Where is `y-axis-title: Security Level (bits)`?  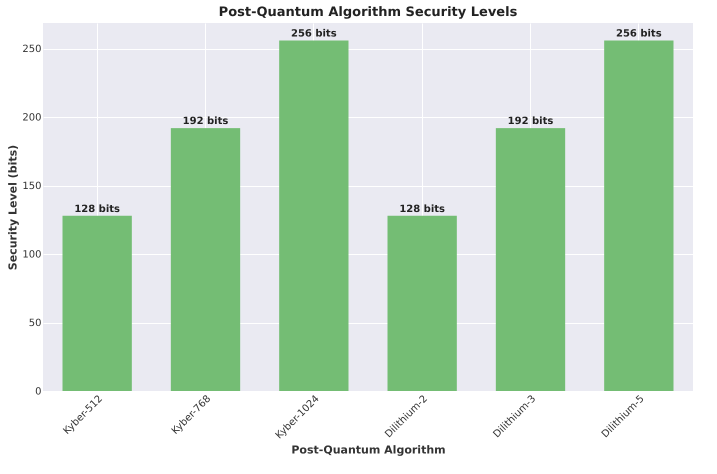 y-axis-title: Security Level (bits) is located at coordinates (13, 207).